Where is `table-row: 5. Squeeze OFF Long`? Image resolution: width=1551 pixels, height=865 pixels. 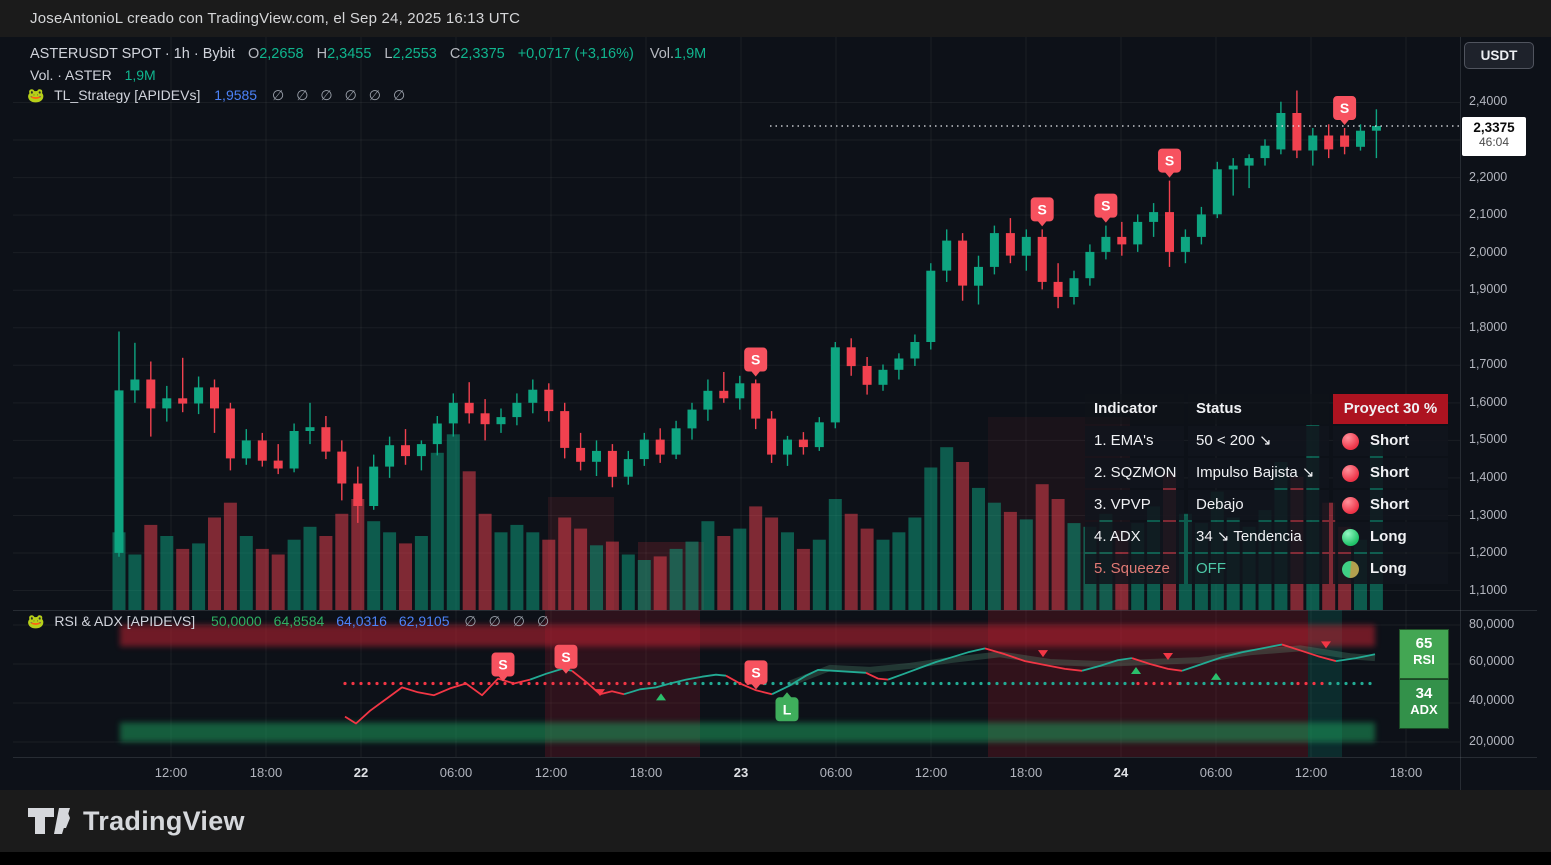 table-row: 5. Squeeze OFF Long is located at coordinates (1266, 569).